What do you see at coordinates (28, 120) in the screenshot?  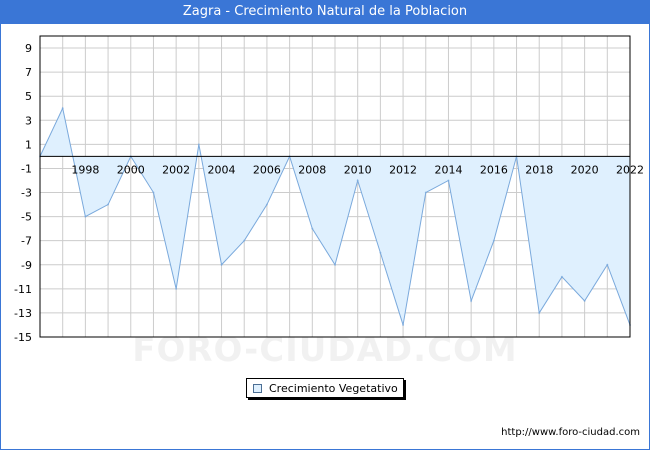 I see `y-tick-label: 3` at bounding box center [28, 120].